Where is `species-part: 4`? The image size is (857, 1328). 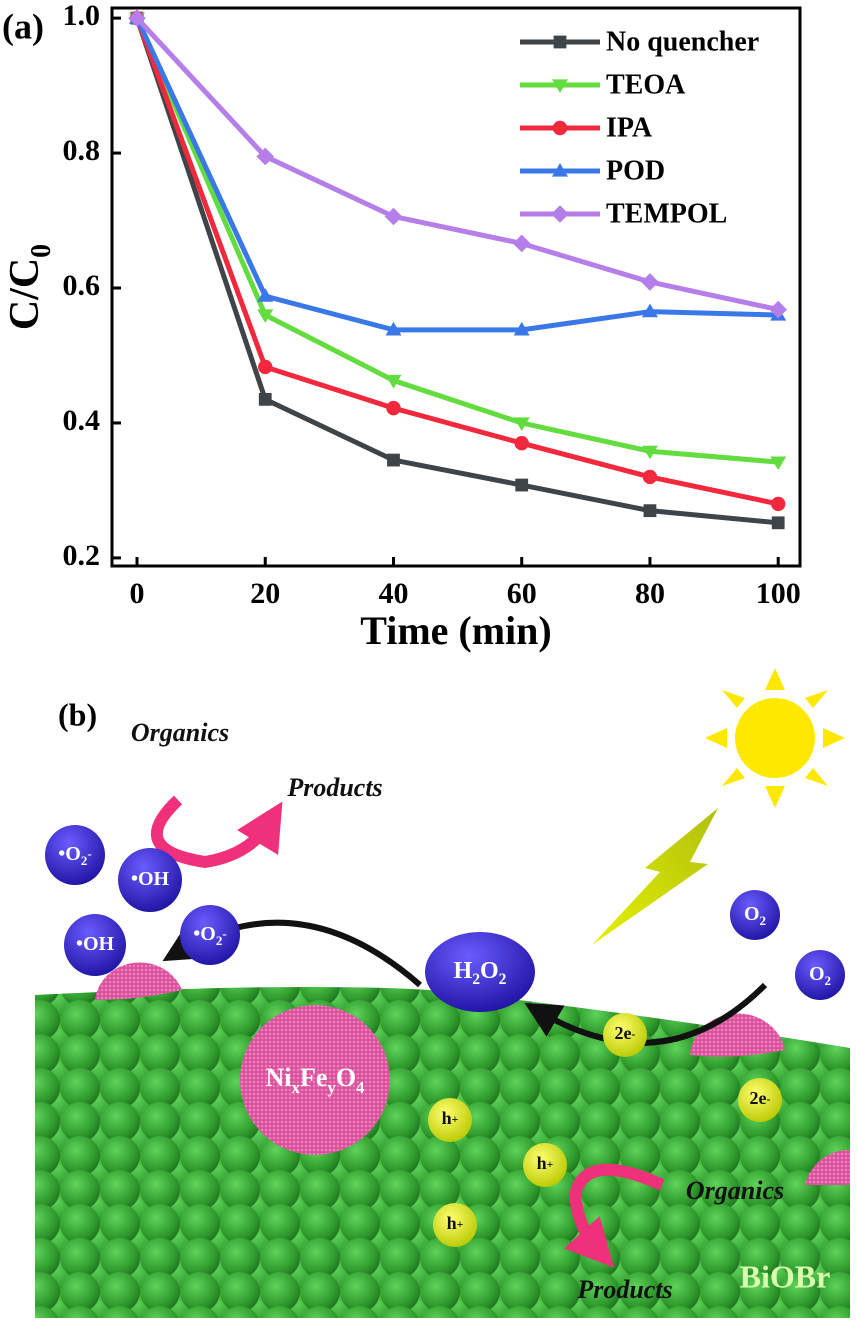 species-part: 4 is located at coordinates (360, 1087).